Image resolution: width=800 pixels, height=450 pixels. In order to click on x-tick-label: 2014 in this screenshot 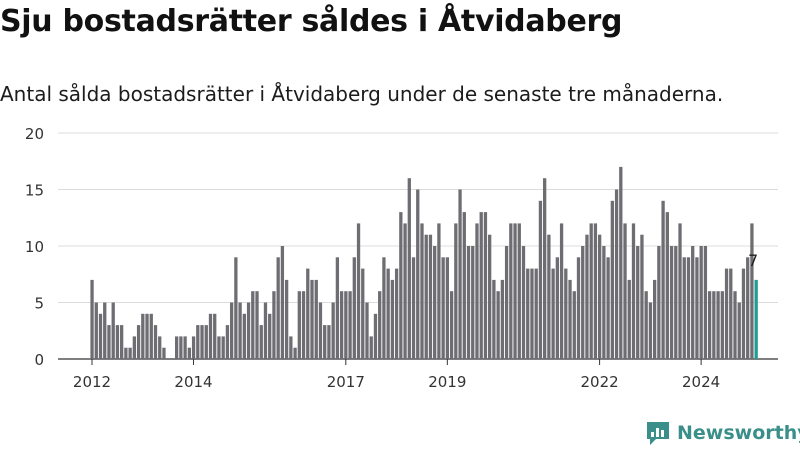, I will do `click(193, 382)`.